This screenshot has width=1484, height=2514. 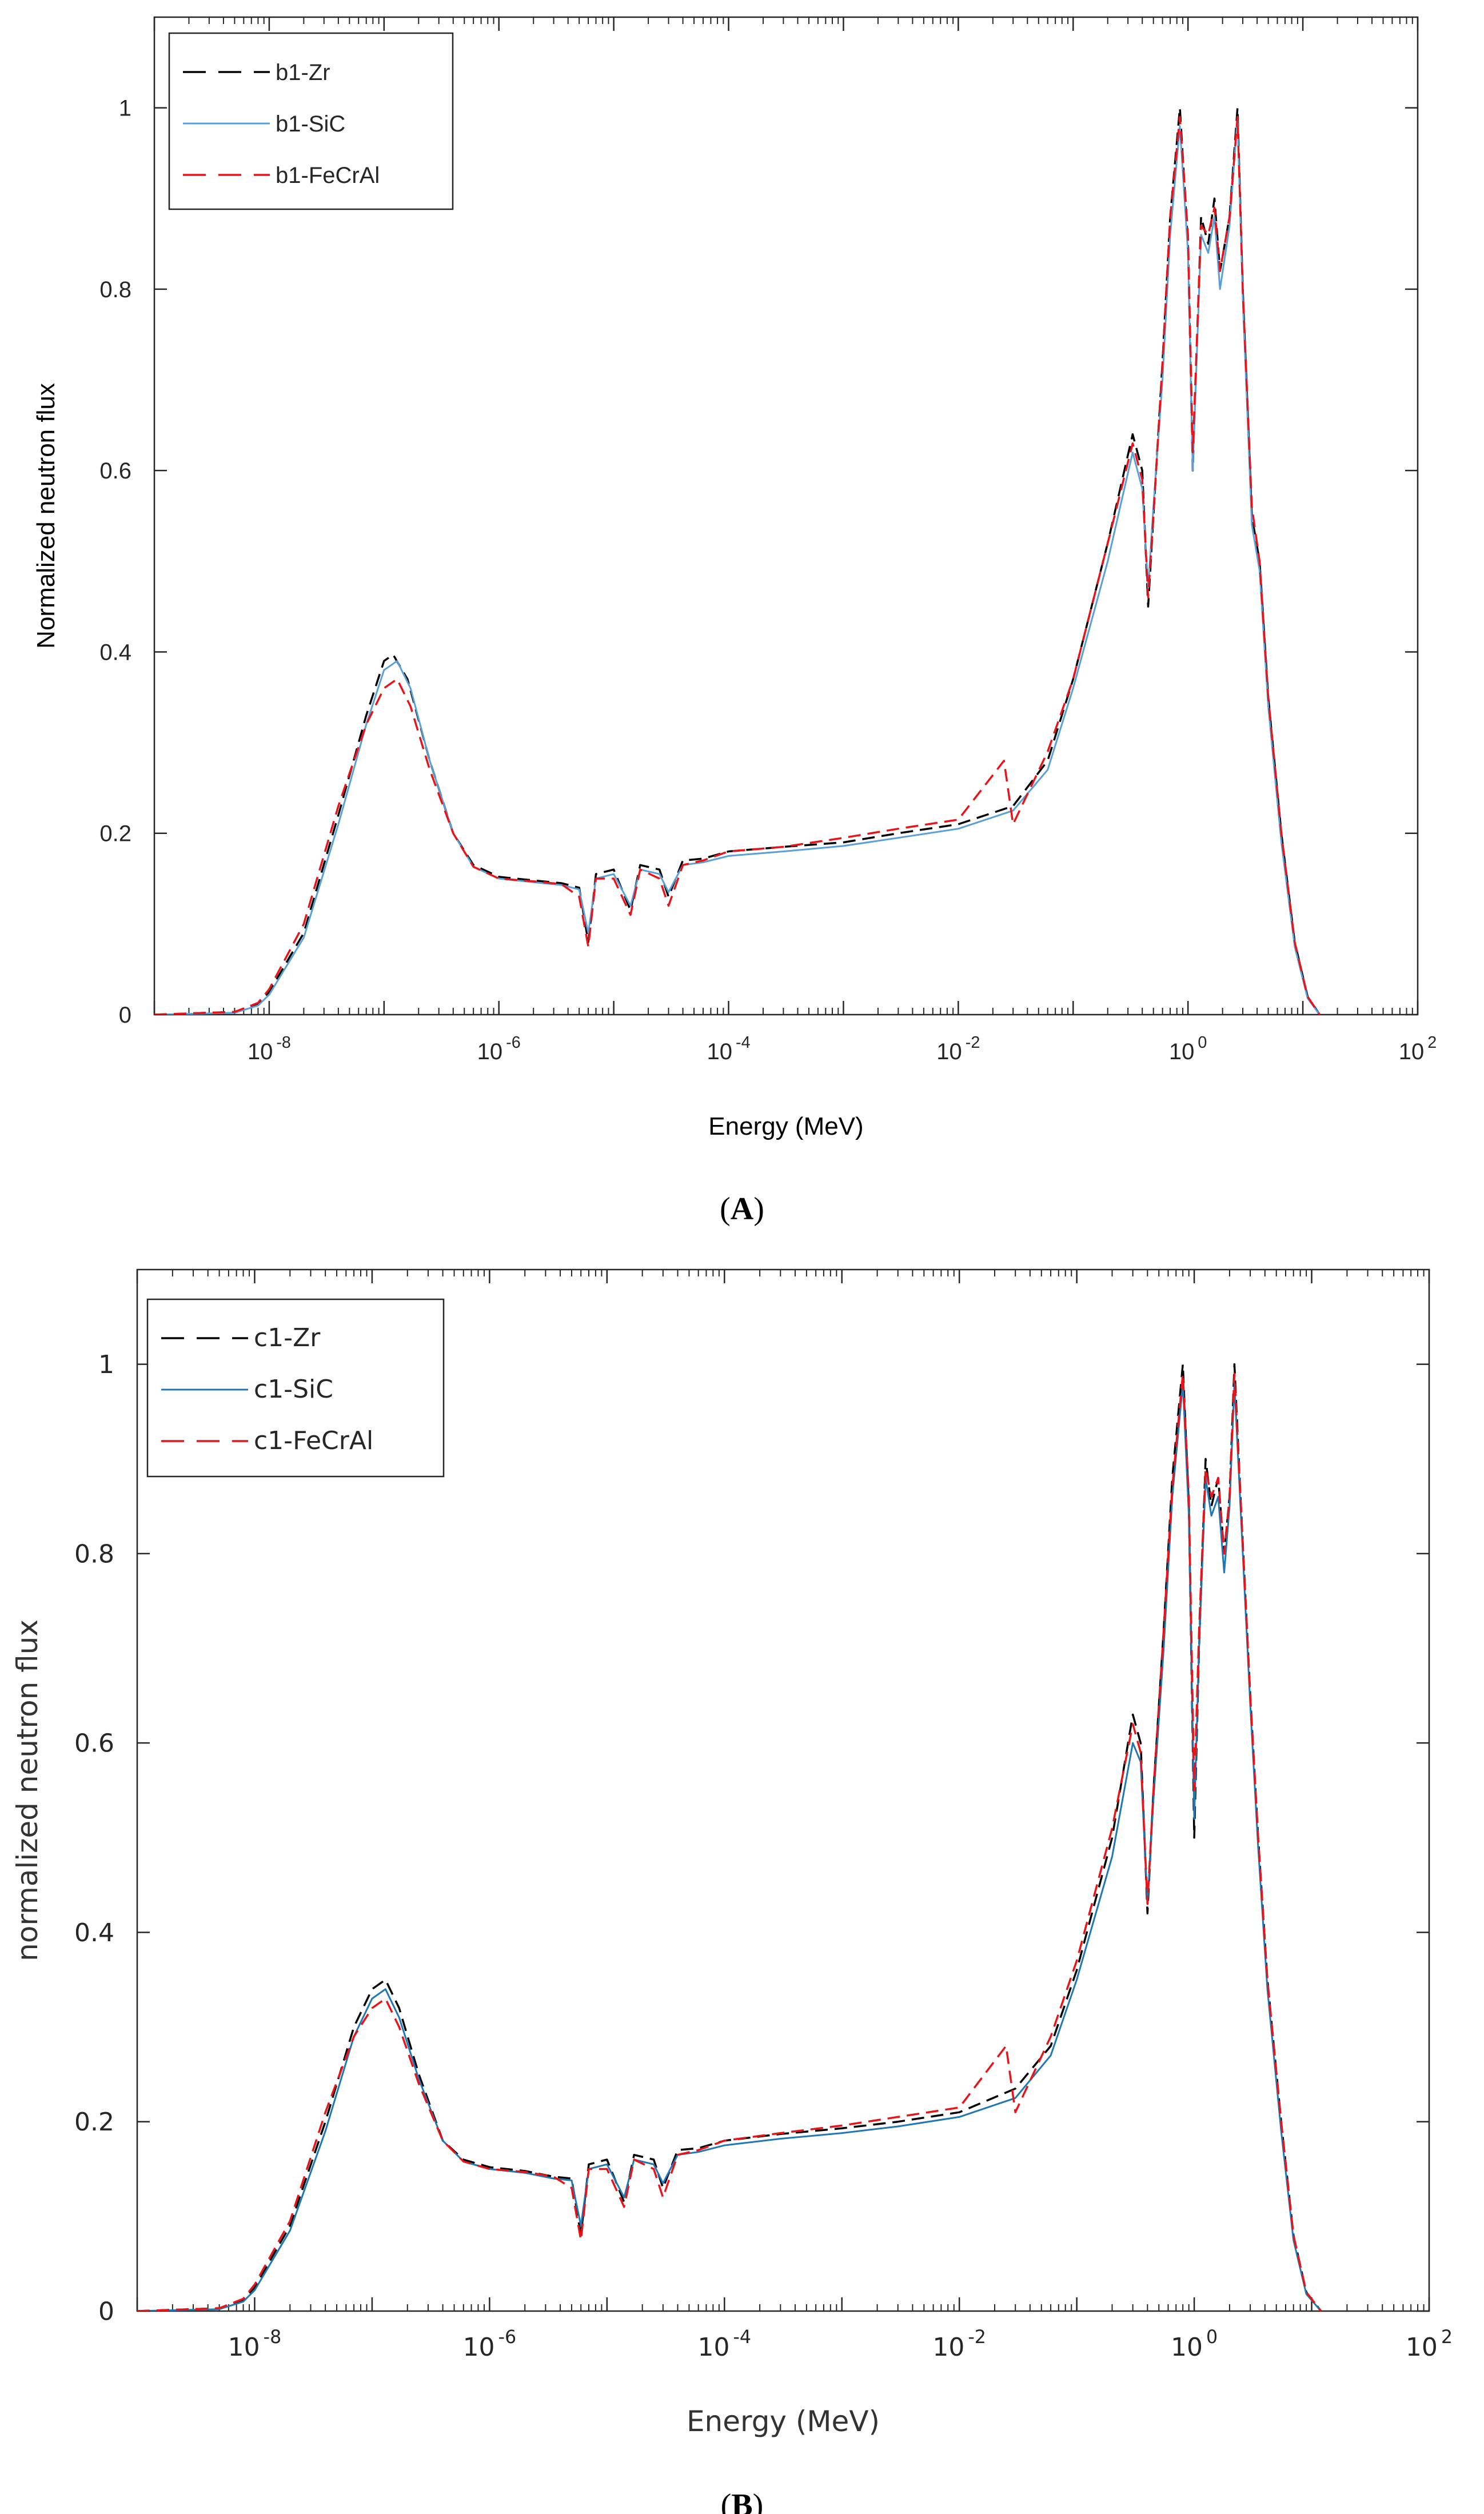 I want to click on chart-a-xtick-label: 10 -2, so click(x=958, y=1048).